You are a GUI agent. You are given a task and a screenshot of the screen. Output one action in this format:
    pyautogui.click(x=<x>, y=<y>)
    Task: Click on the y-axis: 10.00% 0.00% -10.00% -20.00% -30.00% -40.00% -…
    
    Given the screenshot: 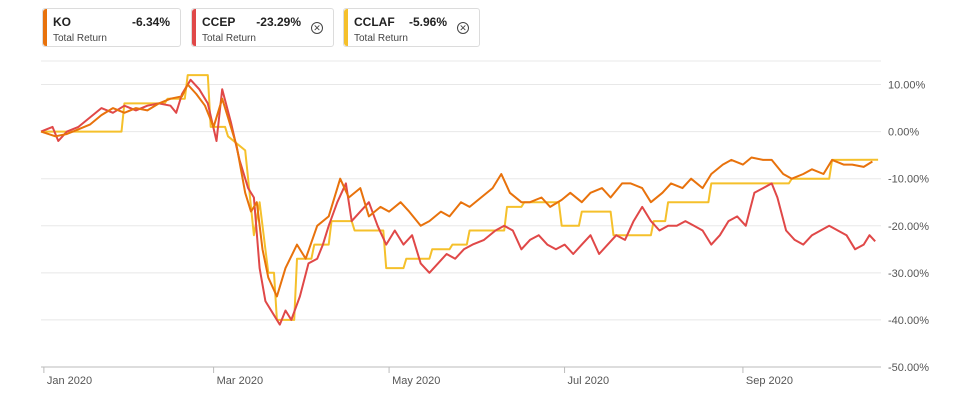 What is the action you would take?
    pyautogui.click(x=908, y=227)
    